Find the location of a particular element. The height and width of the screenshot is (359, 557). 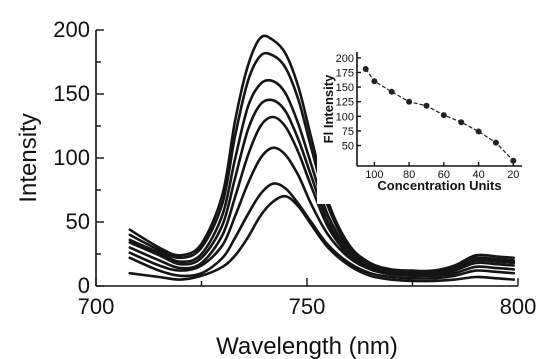

y-tick-label: 50 is located at coordinates (78, 221).